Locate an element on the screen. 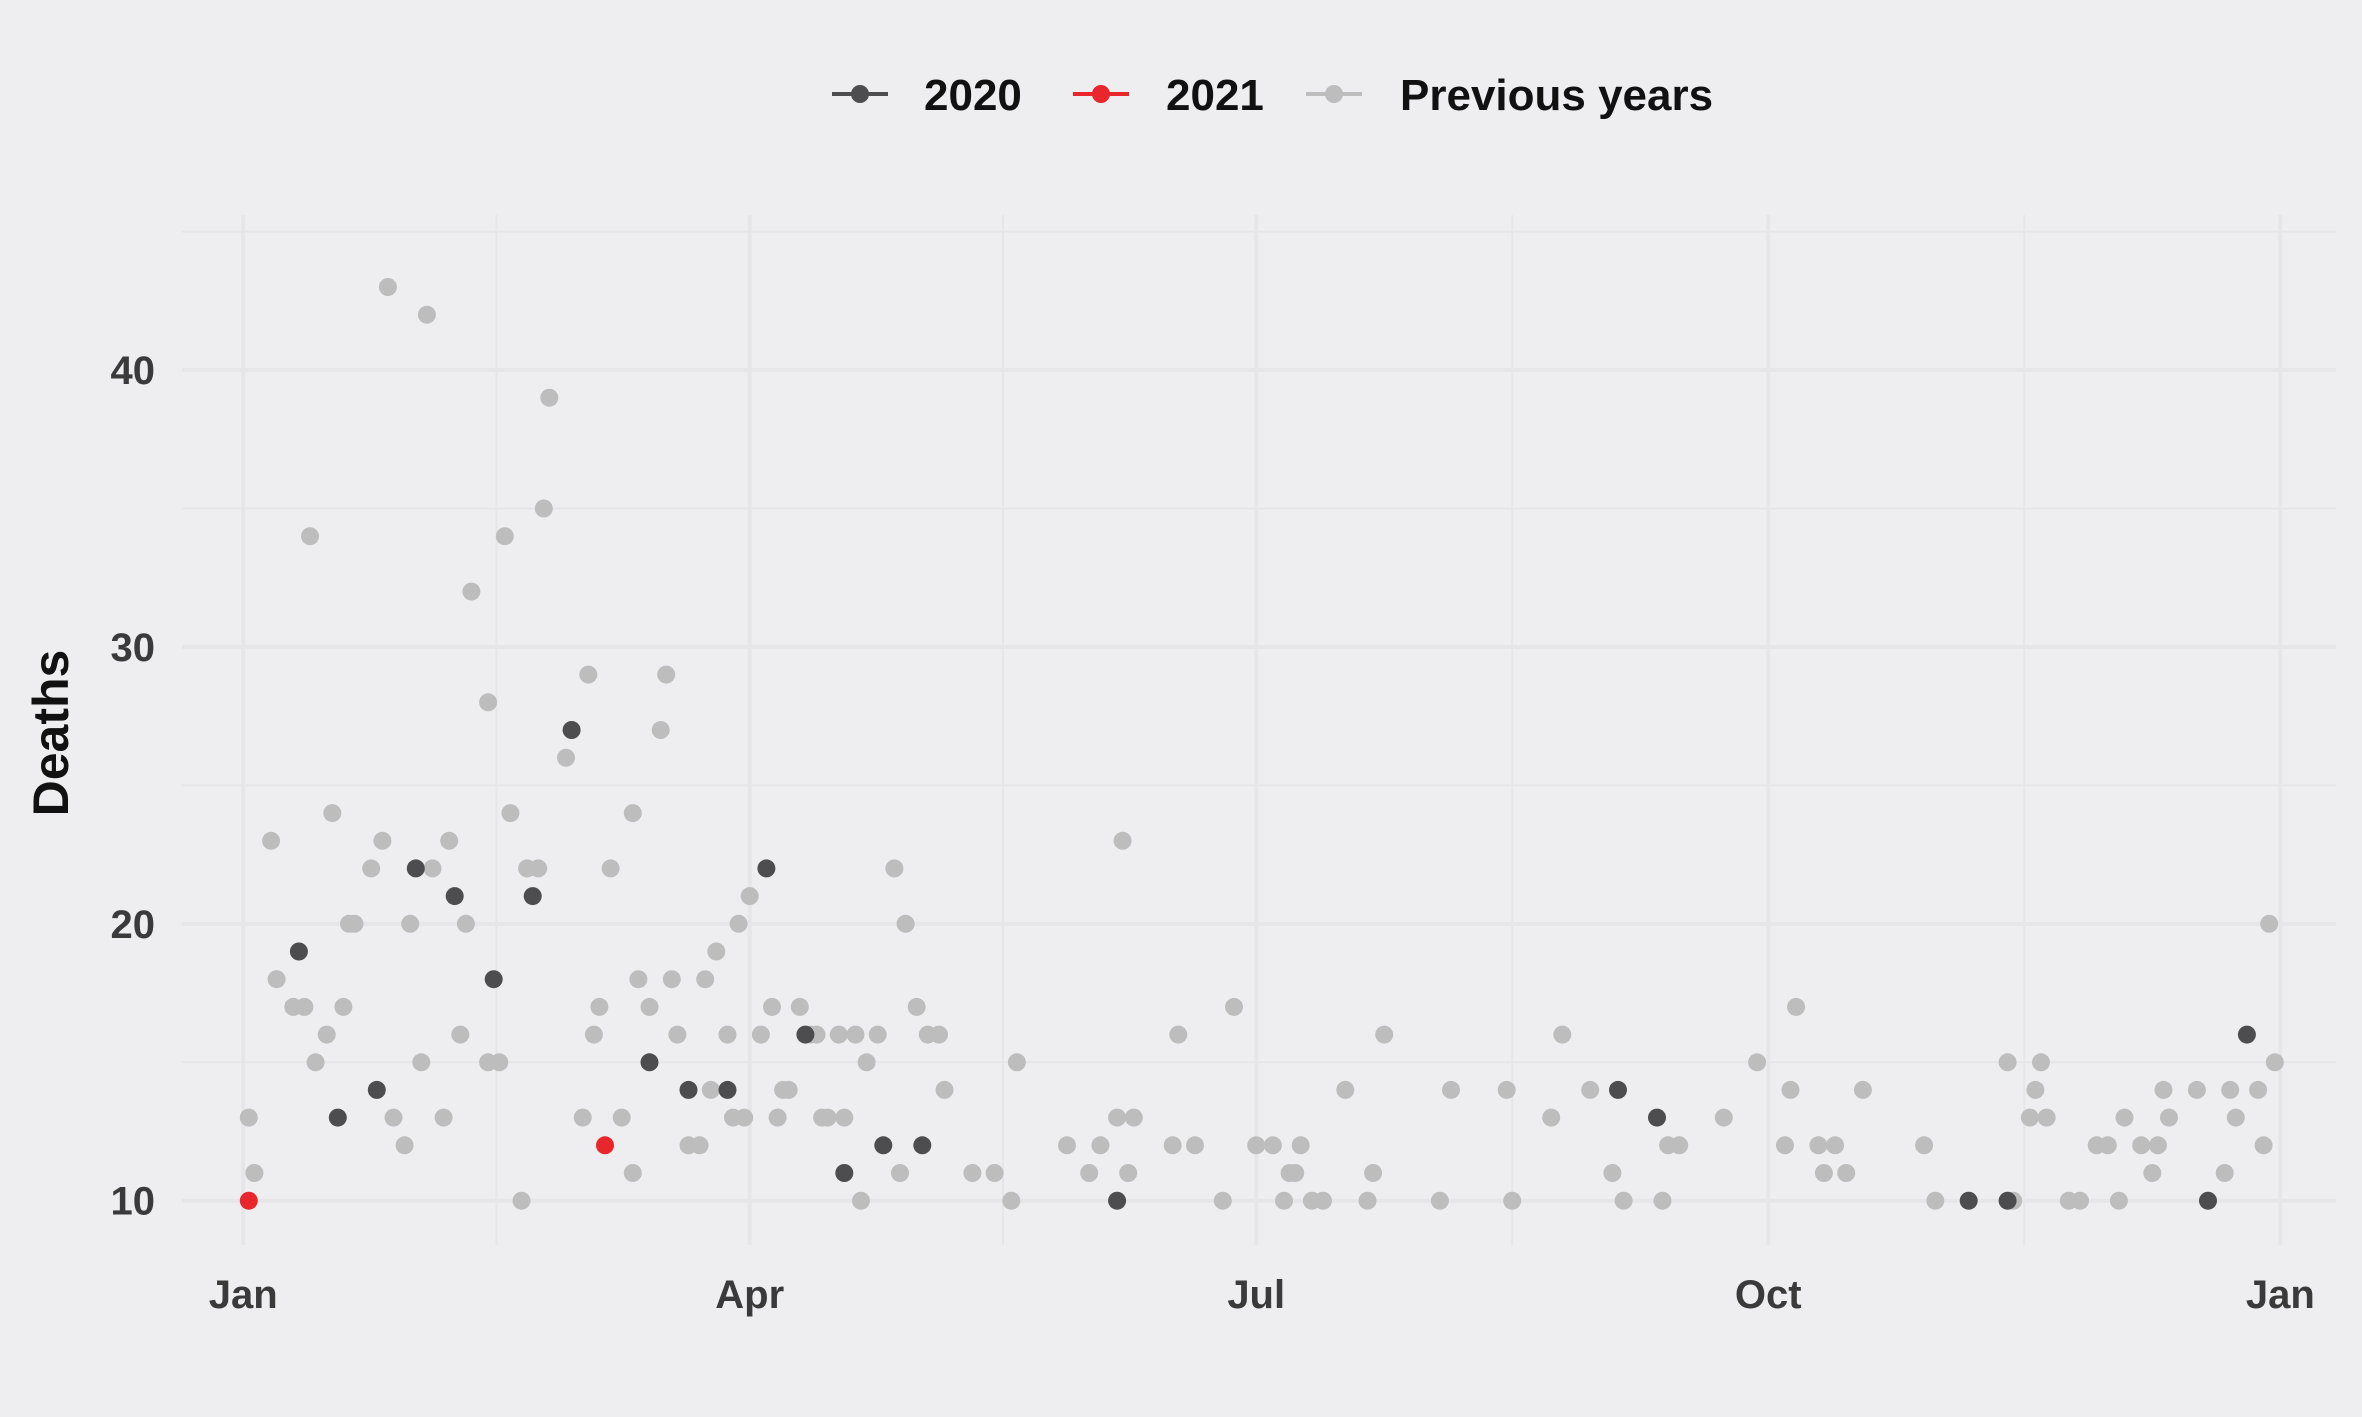  legend-label-2020: 2020 is located at coordinates (973, 95).